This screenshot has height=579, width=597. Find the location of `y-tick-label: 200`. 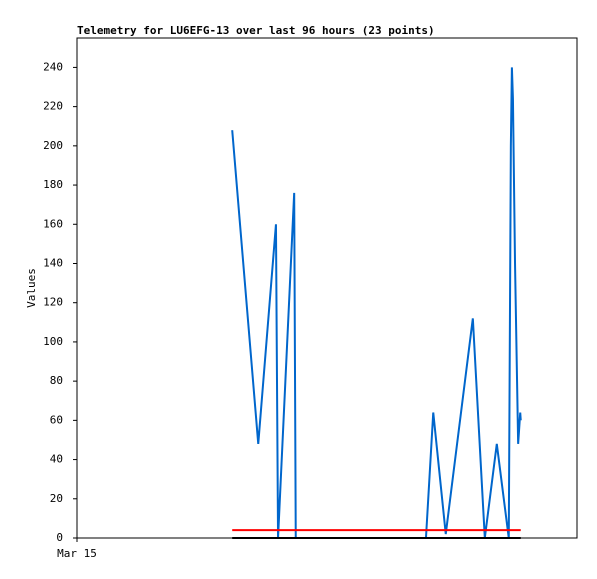

y-tick-label: 200 is located at coordinates (53, 145).